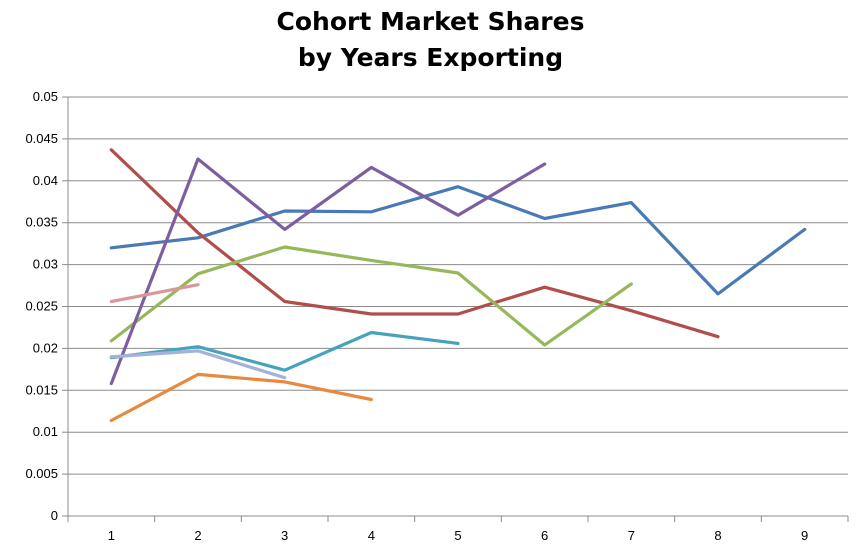  What do you see at coordinates (717, 535) in the screenshot?
I see `x-tick-label: 8` at bounding box center [717, 535].